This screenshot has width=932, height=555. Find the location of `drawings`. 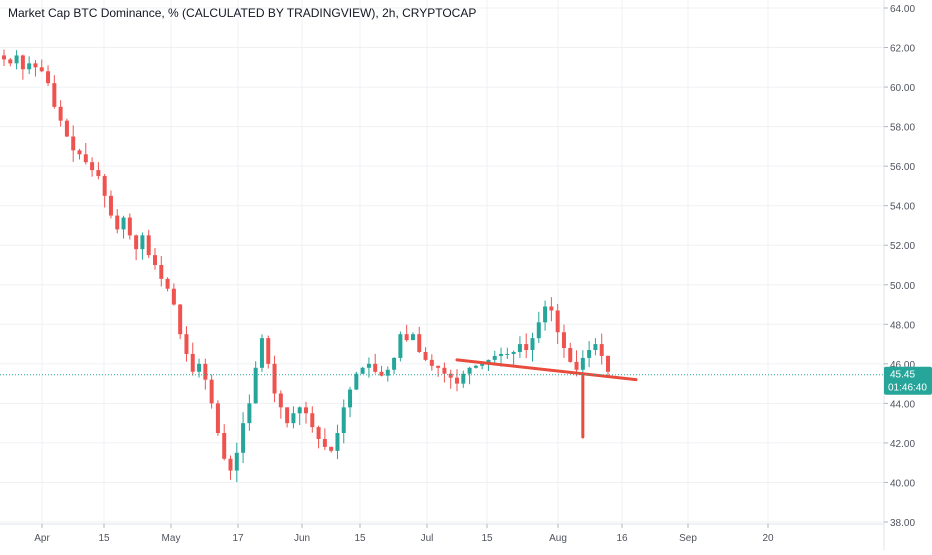

drawings is located at coordinates (546, 398).